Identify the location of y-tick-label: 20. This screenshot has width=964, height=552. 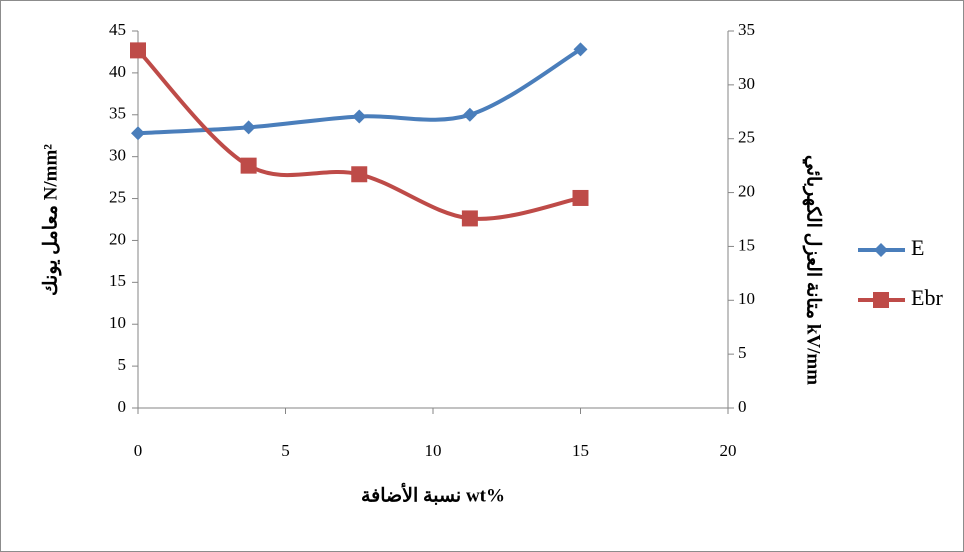
(117, 238).